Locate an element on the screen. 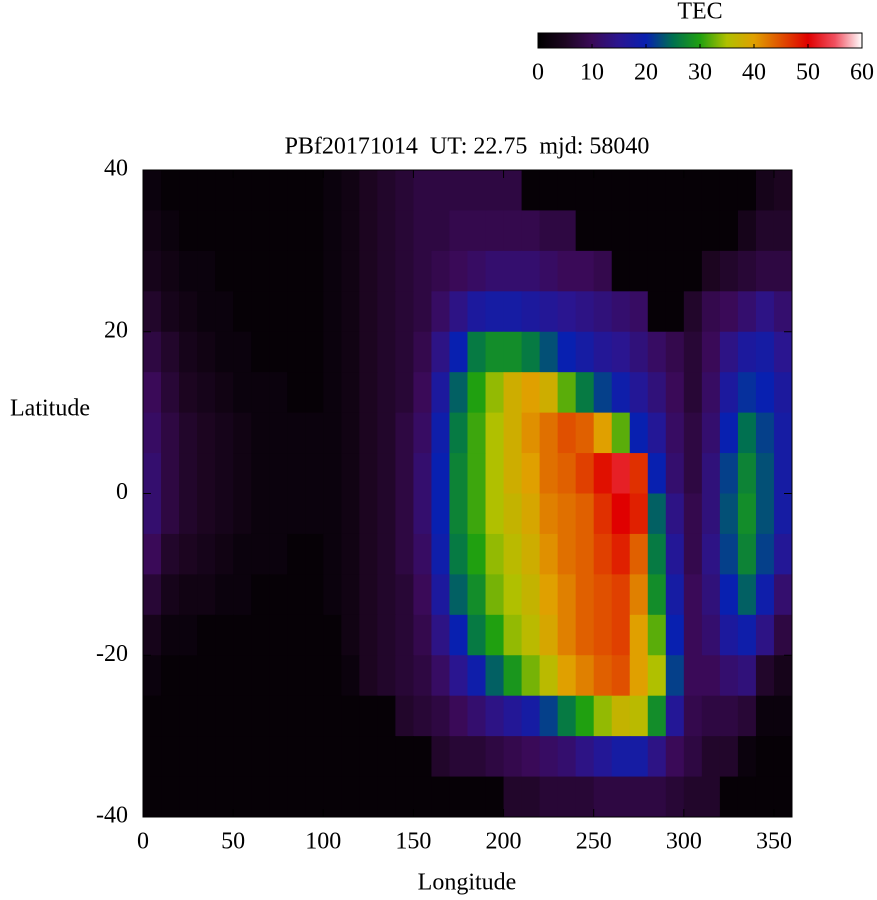 This screenshot has width=877, height=900. x-tick-label: 250 is located at coordinates (594, 842).